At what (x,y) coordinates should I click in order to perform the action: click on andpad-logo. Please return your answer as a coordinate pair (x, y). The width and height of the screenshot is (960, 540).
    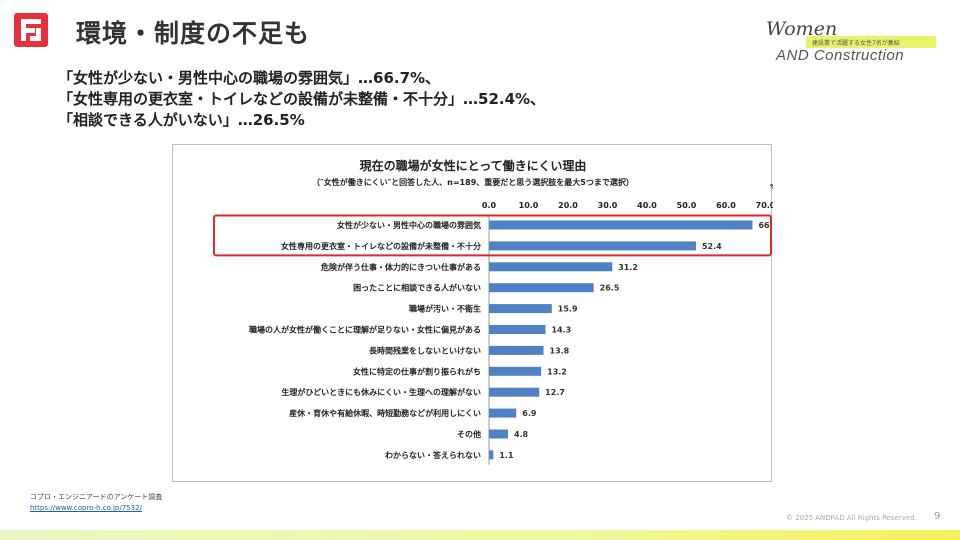
    Looking at the image, I should click on (31, 30).